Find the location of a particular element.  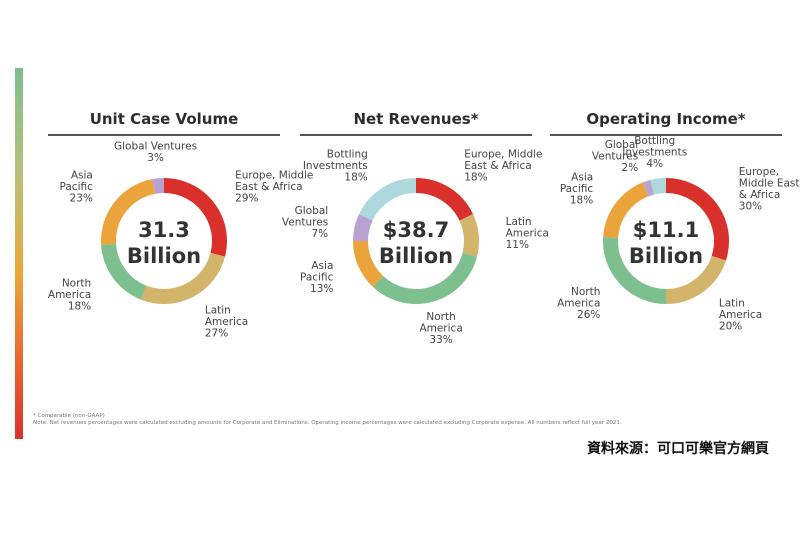

label-global-ventures: Global Ventures 7% is located at coordinates (305, 222).